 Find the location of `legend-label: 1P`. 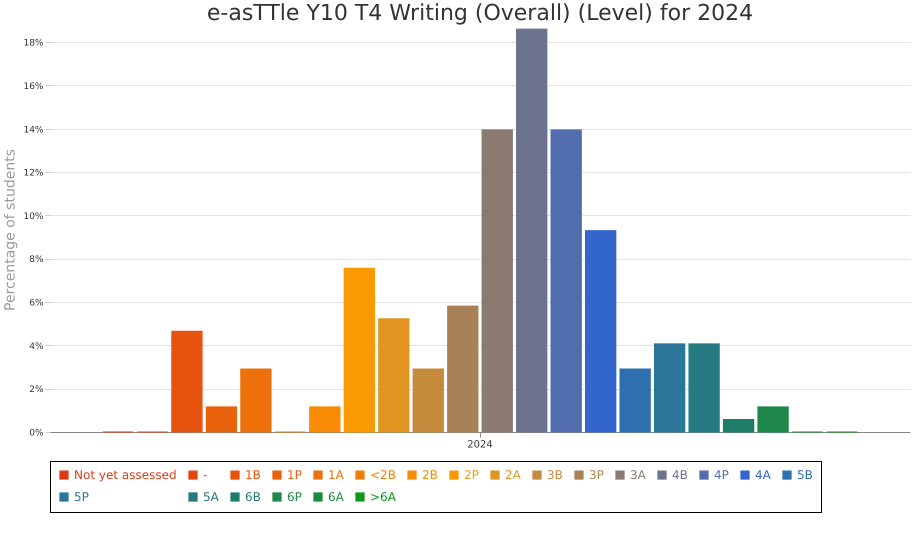

legend-label: 1P is located at coordinates (294, 475).